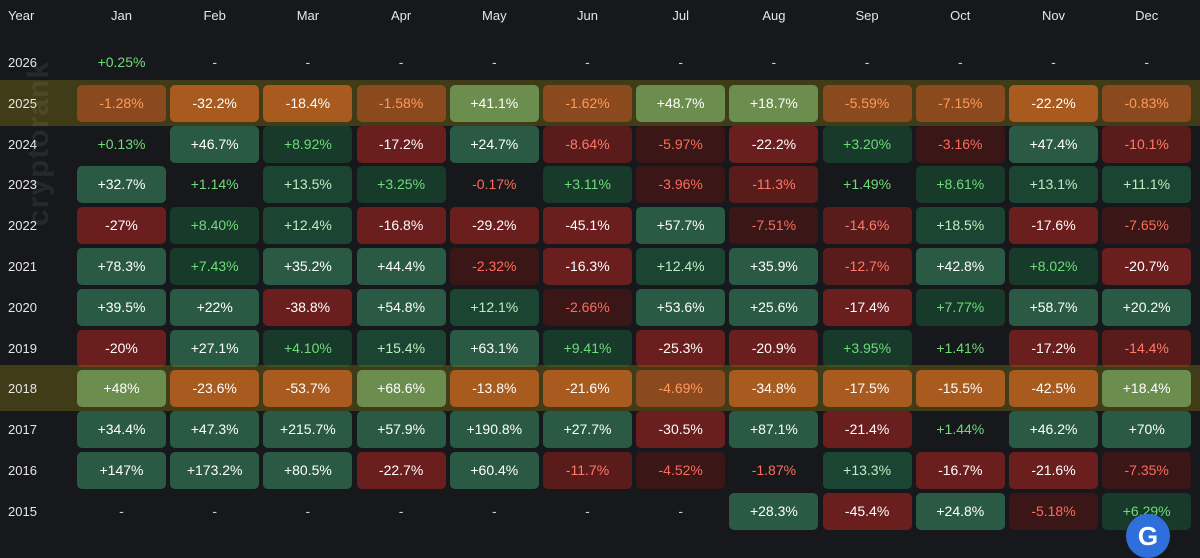 Image resolution: width=1200 pixels, height=558 pixels. What do you see at coordinates (121, 266) in the screenshot?
I see `return-cell-2021-jan: +78.3%` at bounding box center [121, 266].